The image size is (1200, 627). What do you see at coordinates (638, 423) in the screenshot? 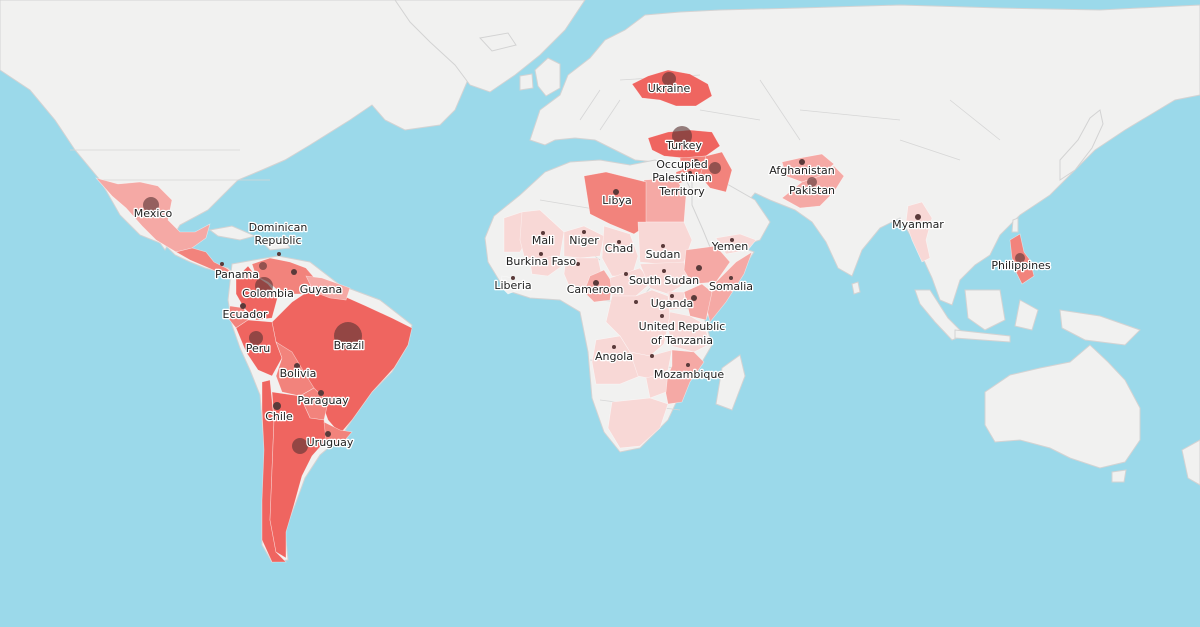
I see `country-south-africa` at bounding box center [638, 423].